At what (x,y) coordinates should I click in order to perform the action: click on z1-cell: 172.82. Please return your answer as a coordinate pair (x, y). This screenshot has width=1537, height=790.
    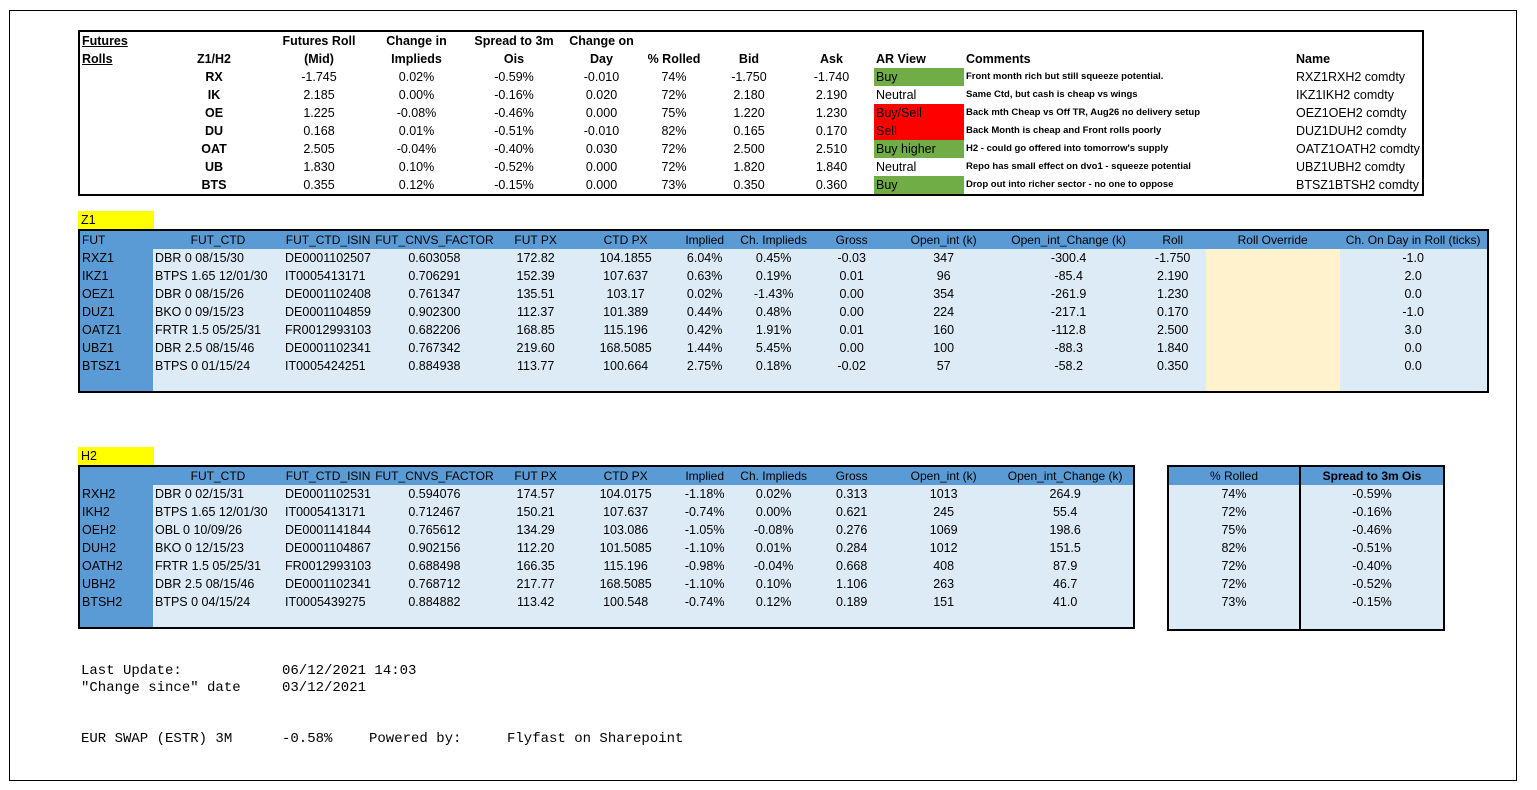
    Looking at the image, I should click on (535, 258).